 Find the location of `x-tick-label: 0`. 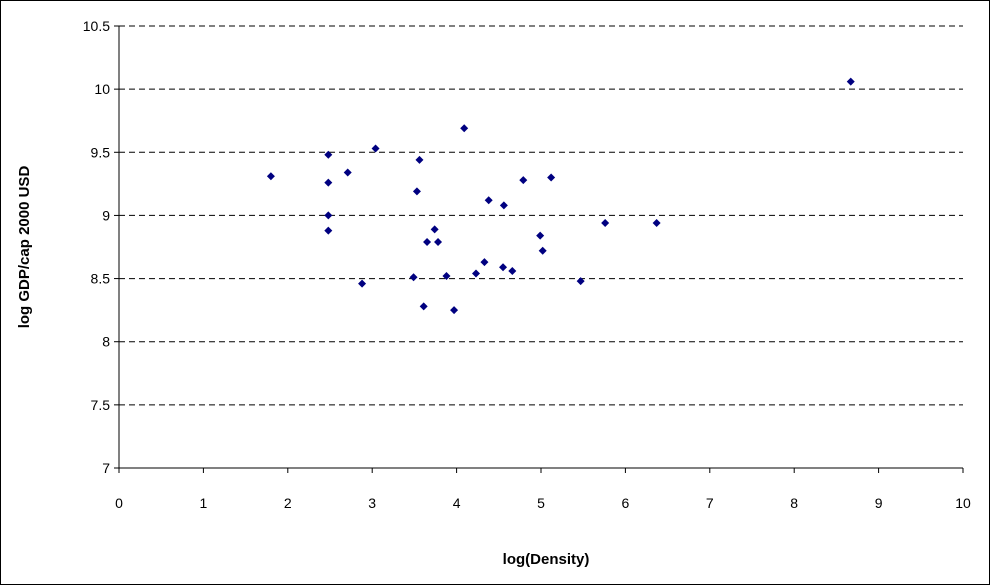

x-tick-label: 0 is located at coordinates (119, 503).